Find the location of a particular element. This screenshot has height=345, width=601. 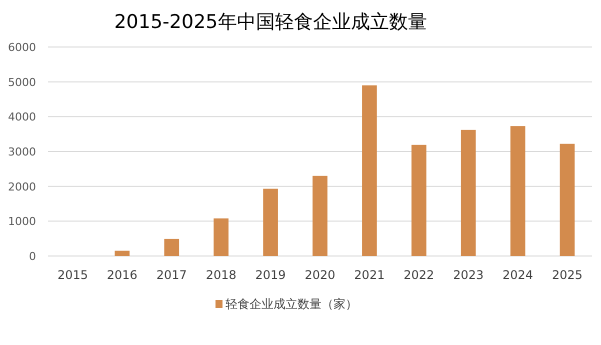

y-tick-label: 3000 is located at coordinates (22, 152).